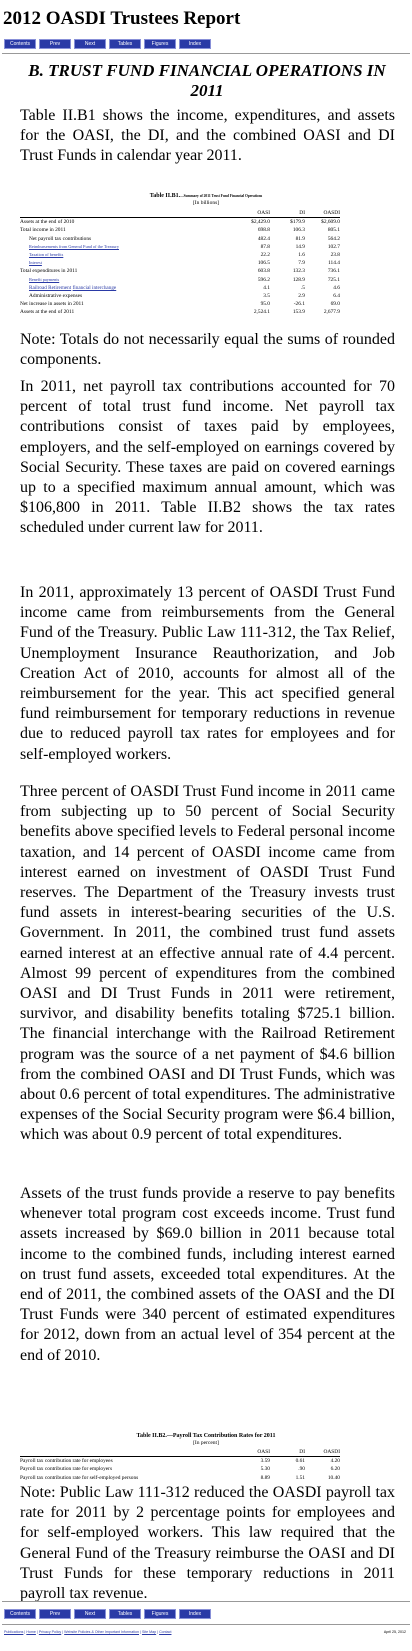  What do you see at coordinates (180, 255) in the screenshot?
I see `table-row: Taxation of benefits 22.2 1.6 23.8` at bounding box center [180, 255].